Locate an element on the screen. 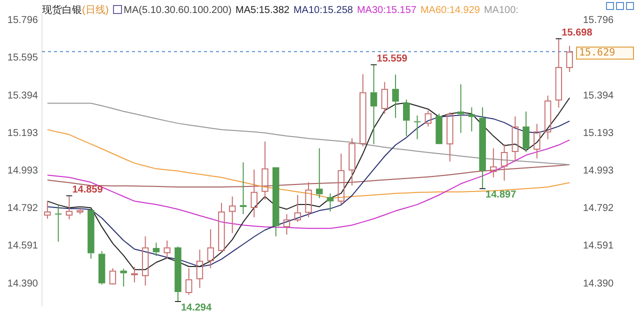 This screenshot has width=640, height=320. ref-line-label: 15.629 is located at coordinates (597, 53).